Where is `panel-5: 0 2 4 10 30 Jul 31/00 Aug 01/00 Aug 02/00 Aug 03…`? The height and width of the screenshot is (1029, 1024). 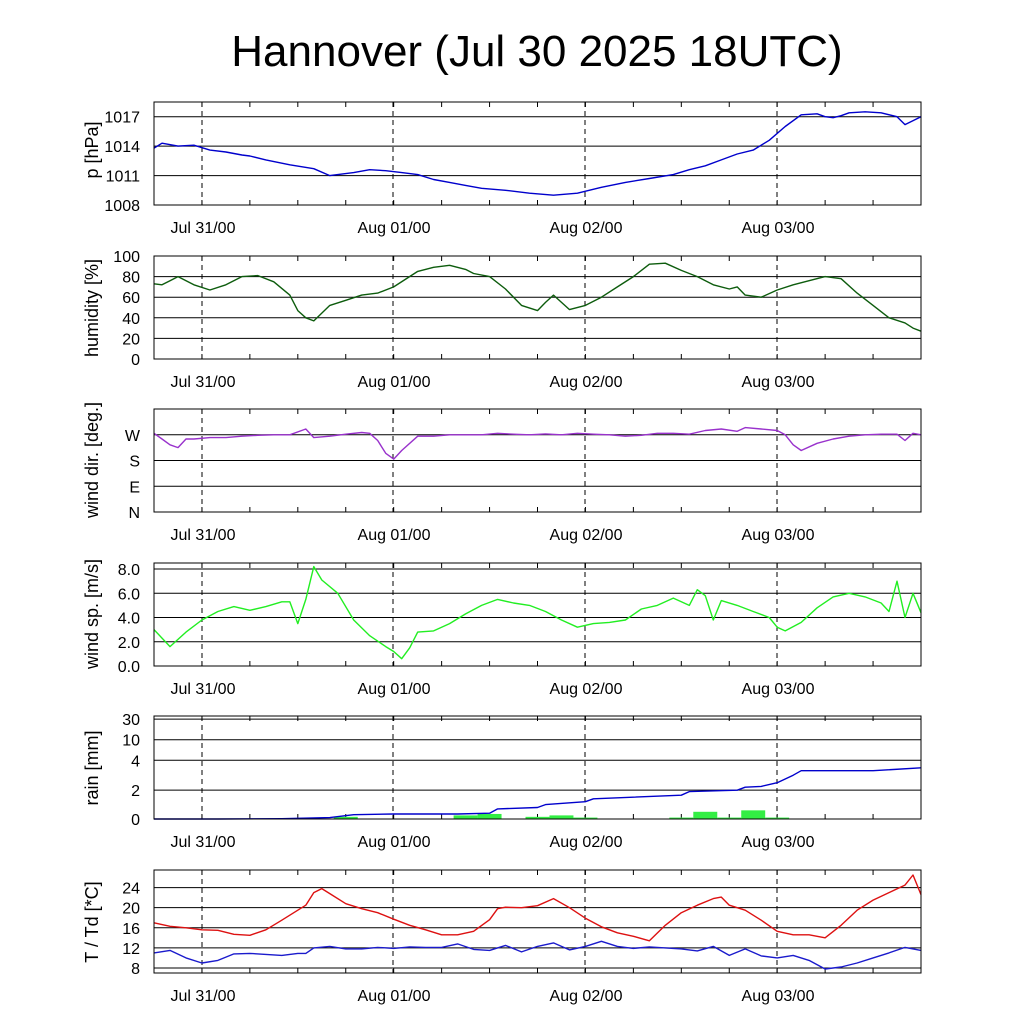
panel-5: 0 2 4 10 30 Jul 31/00 Aug 01/00 Aug 02/00 Aug 03… is located at coordinates (502, 781).